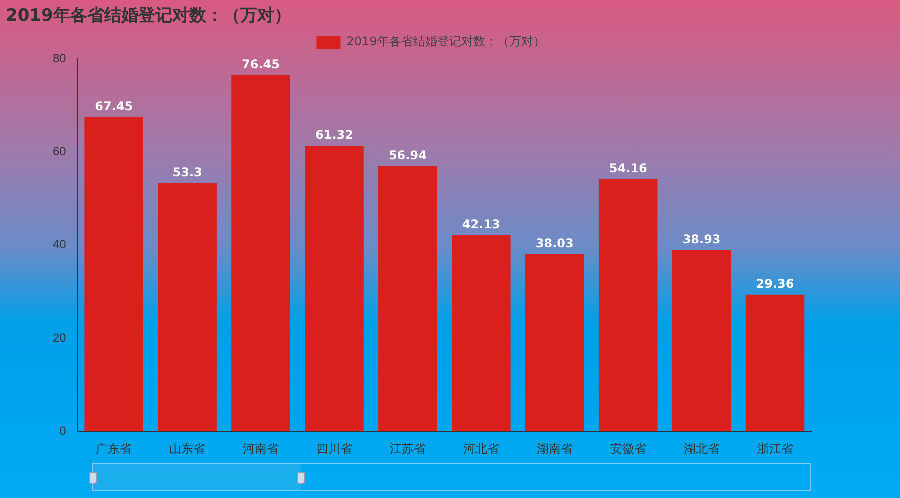 The image size is (900, 498). Describe the element at coordinates (261, 65) in the screenshot. I see `data-label: 76.45` at that location.